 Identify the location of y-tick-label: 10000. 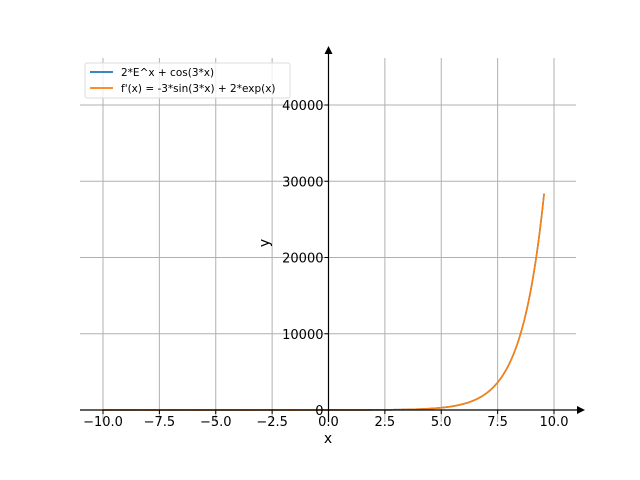
(302, 335).